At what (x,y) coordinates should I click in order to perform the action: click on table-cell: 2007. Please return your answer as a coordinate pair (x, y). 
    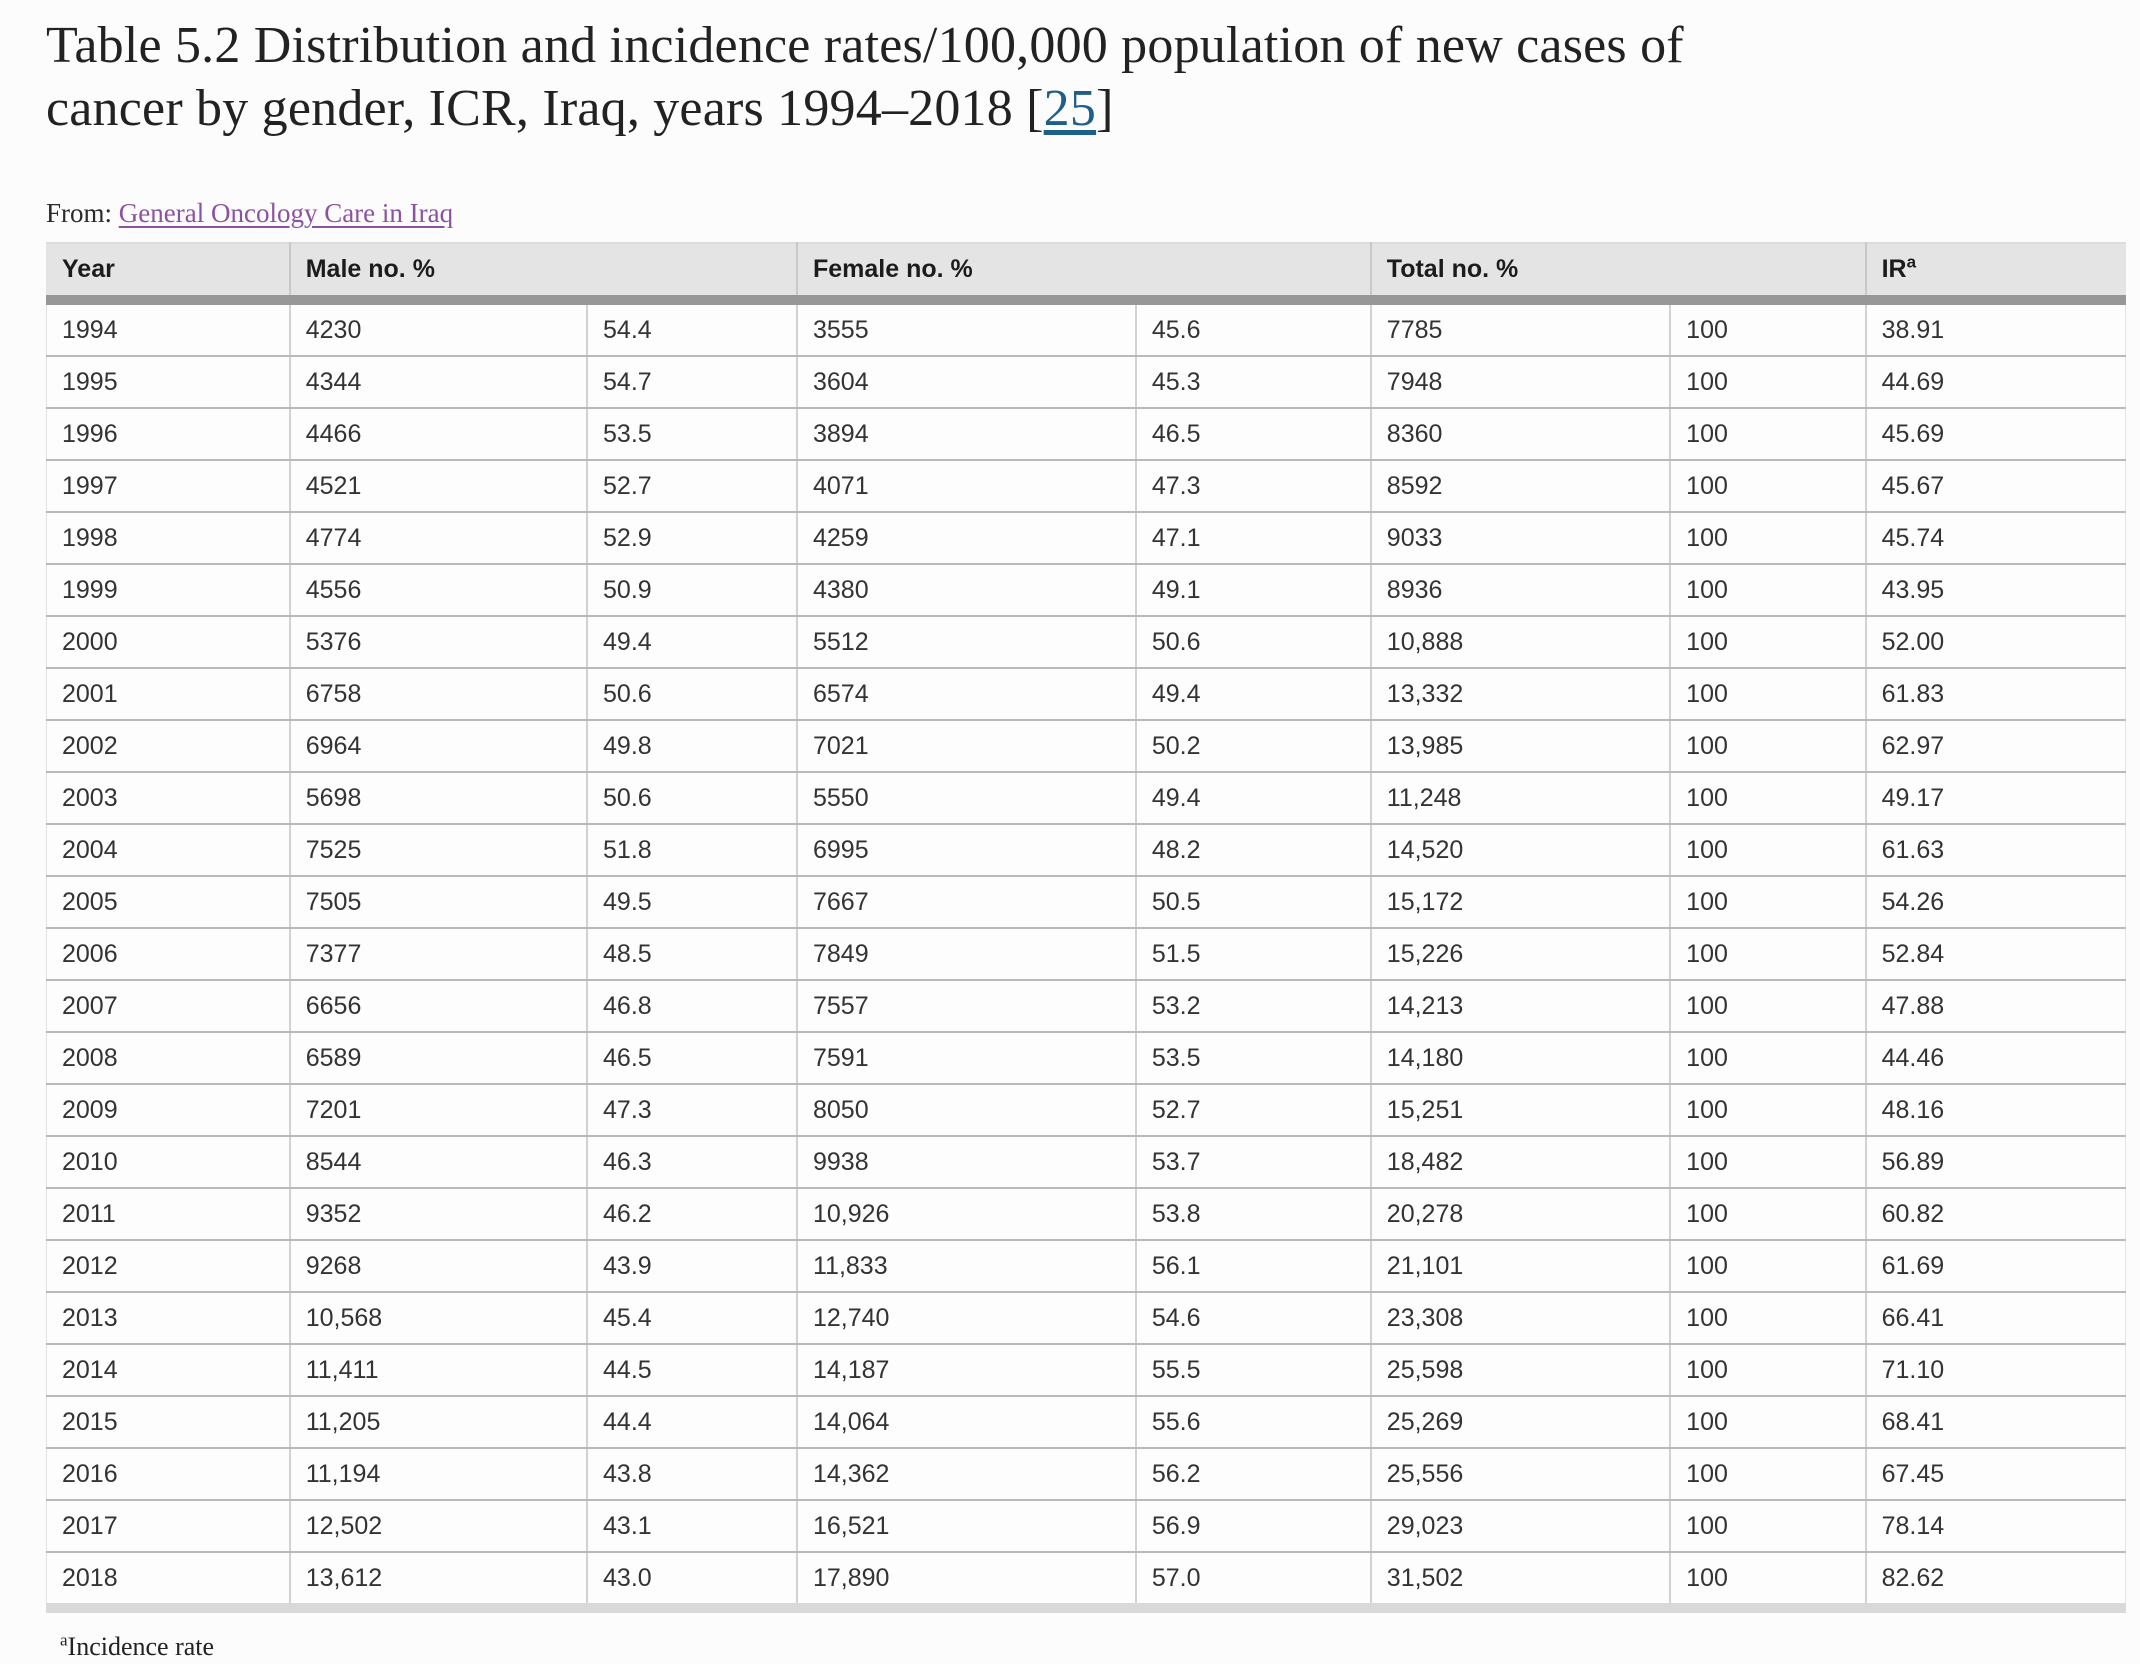
    Looking at the image, I should click on (168, 1006).